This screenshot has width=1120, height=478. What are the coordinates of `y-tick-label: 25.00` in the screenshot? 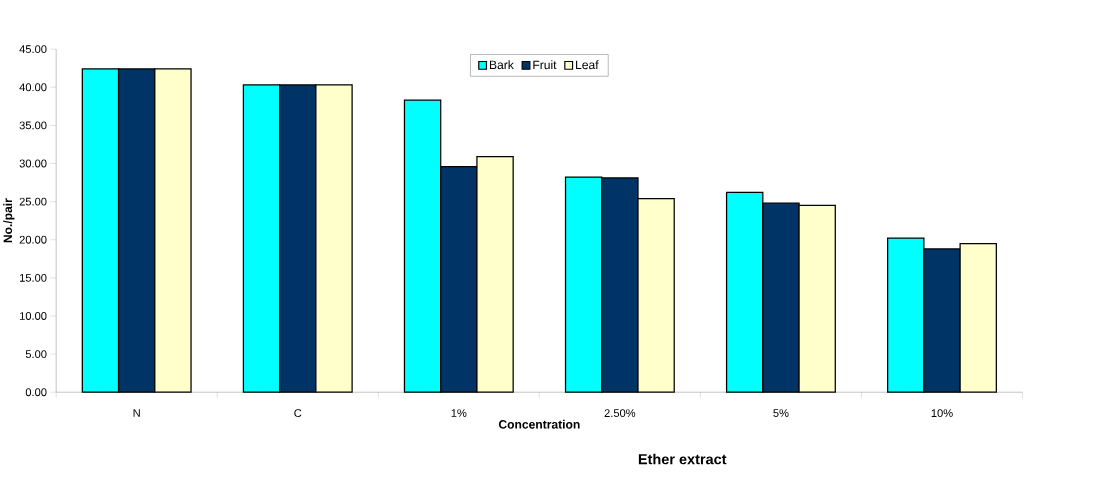 It's located at (33, 201).